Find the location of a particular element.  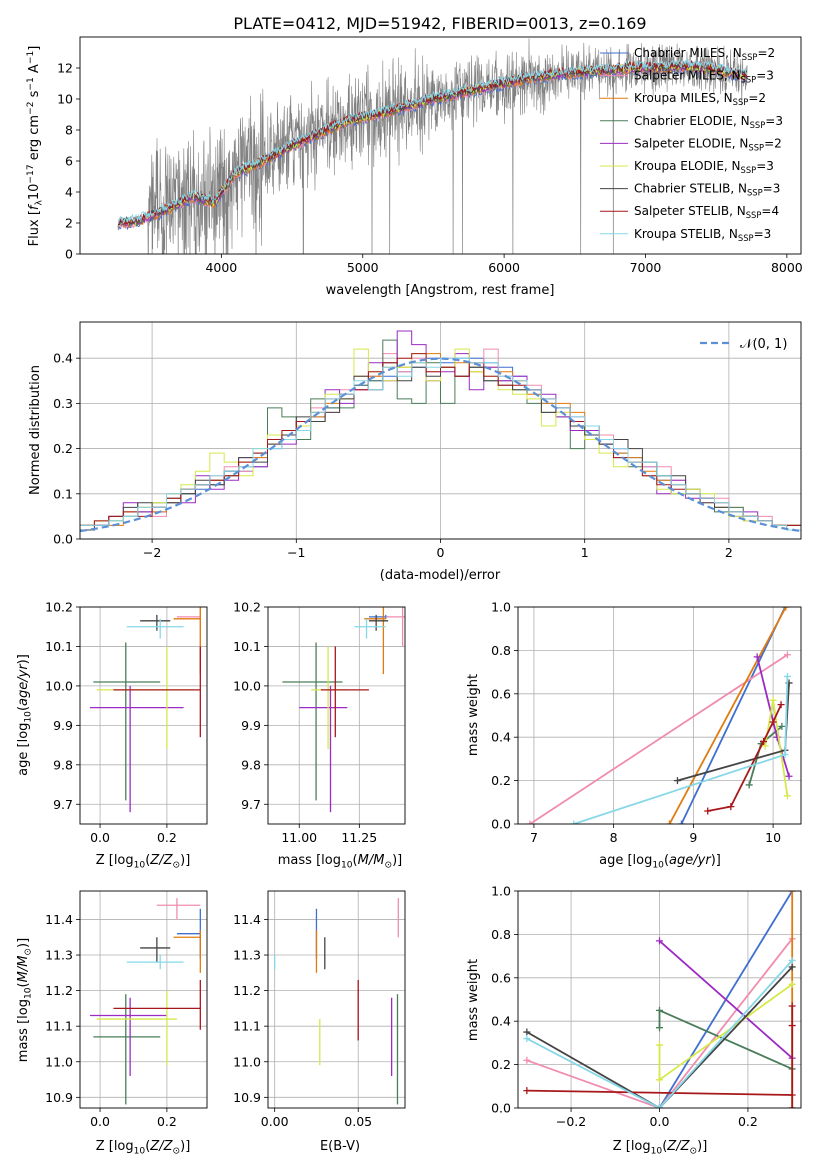

x-tick-label: 11.00 is located at coordinates (299, 837).